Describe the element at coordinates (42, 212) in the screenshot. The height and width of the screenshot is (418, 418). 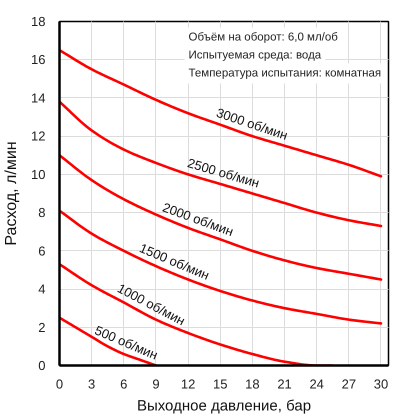
I see `y-tick-label: 8` at that location.